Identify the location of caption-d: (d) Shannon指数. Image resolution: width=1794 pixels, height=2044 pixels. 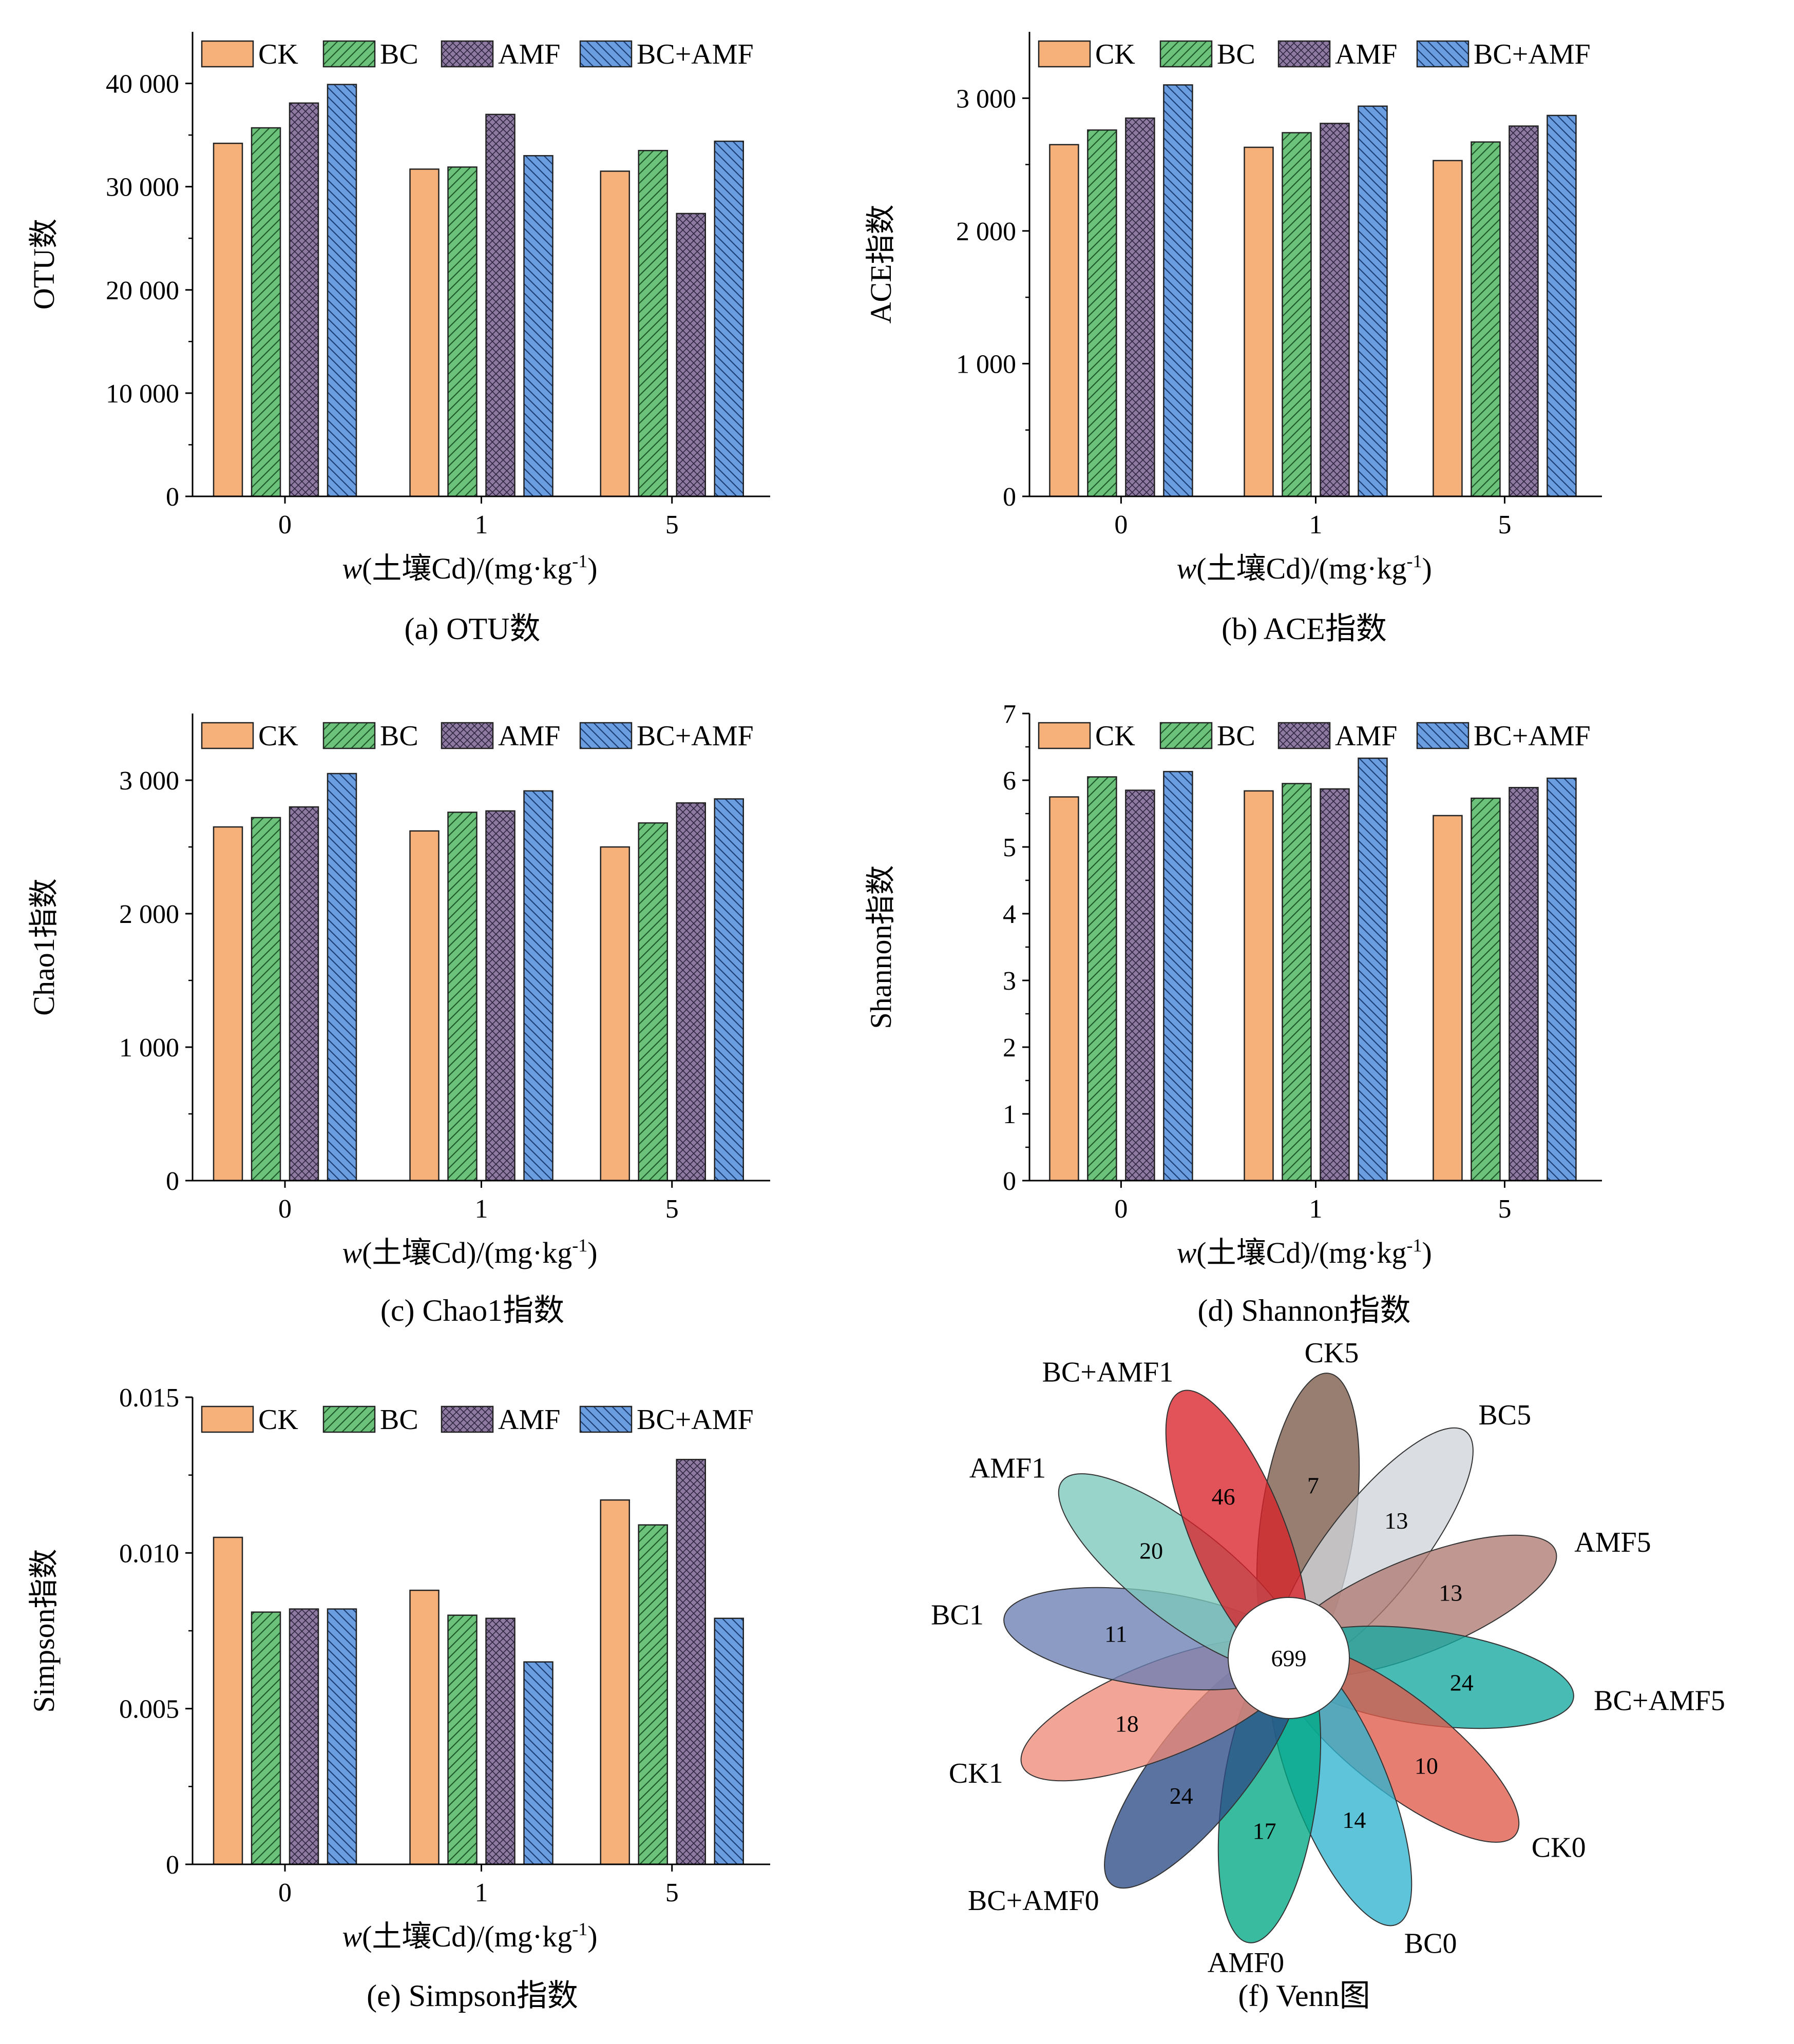
(1304, 1310).